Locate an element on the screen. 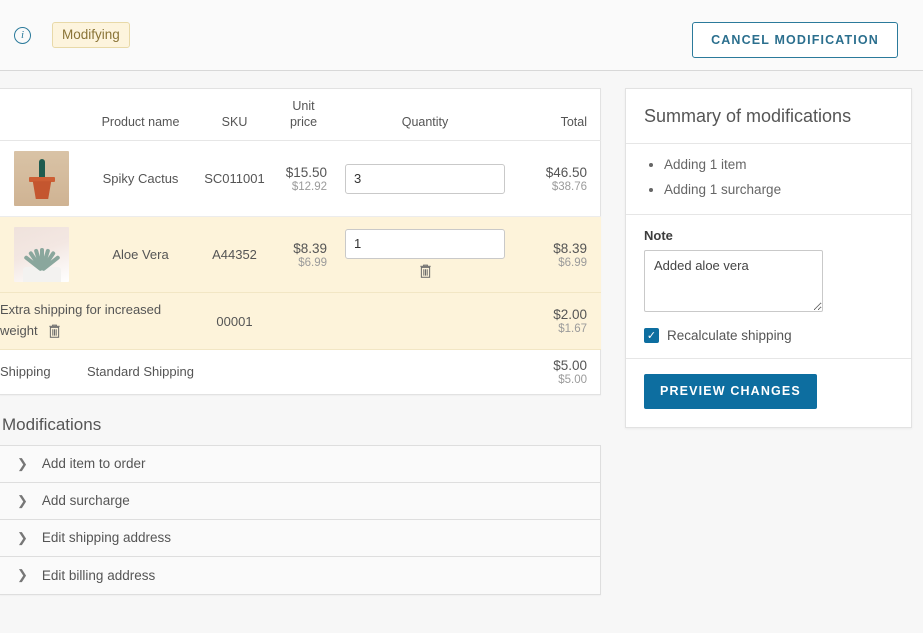 This screenshot has height=633, width=923. accordion-item-label: Add item to order is located at coordinates (93, 464).